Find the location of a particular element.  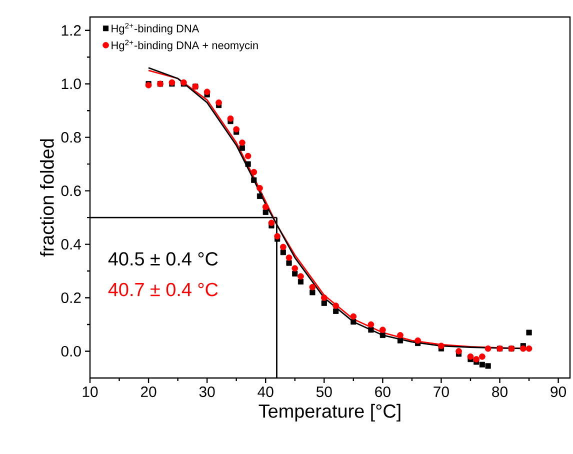

y-tick-label: 1.2 is located at coordinates (71, 30).